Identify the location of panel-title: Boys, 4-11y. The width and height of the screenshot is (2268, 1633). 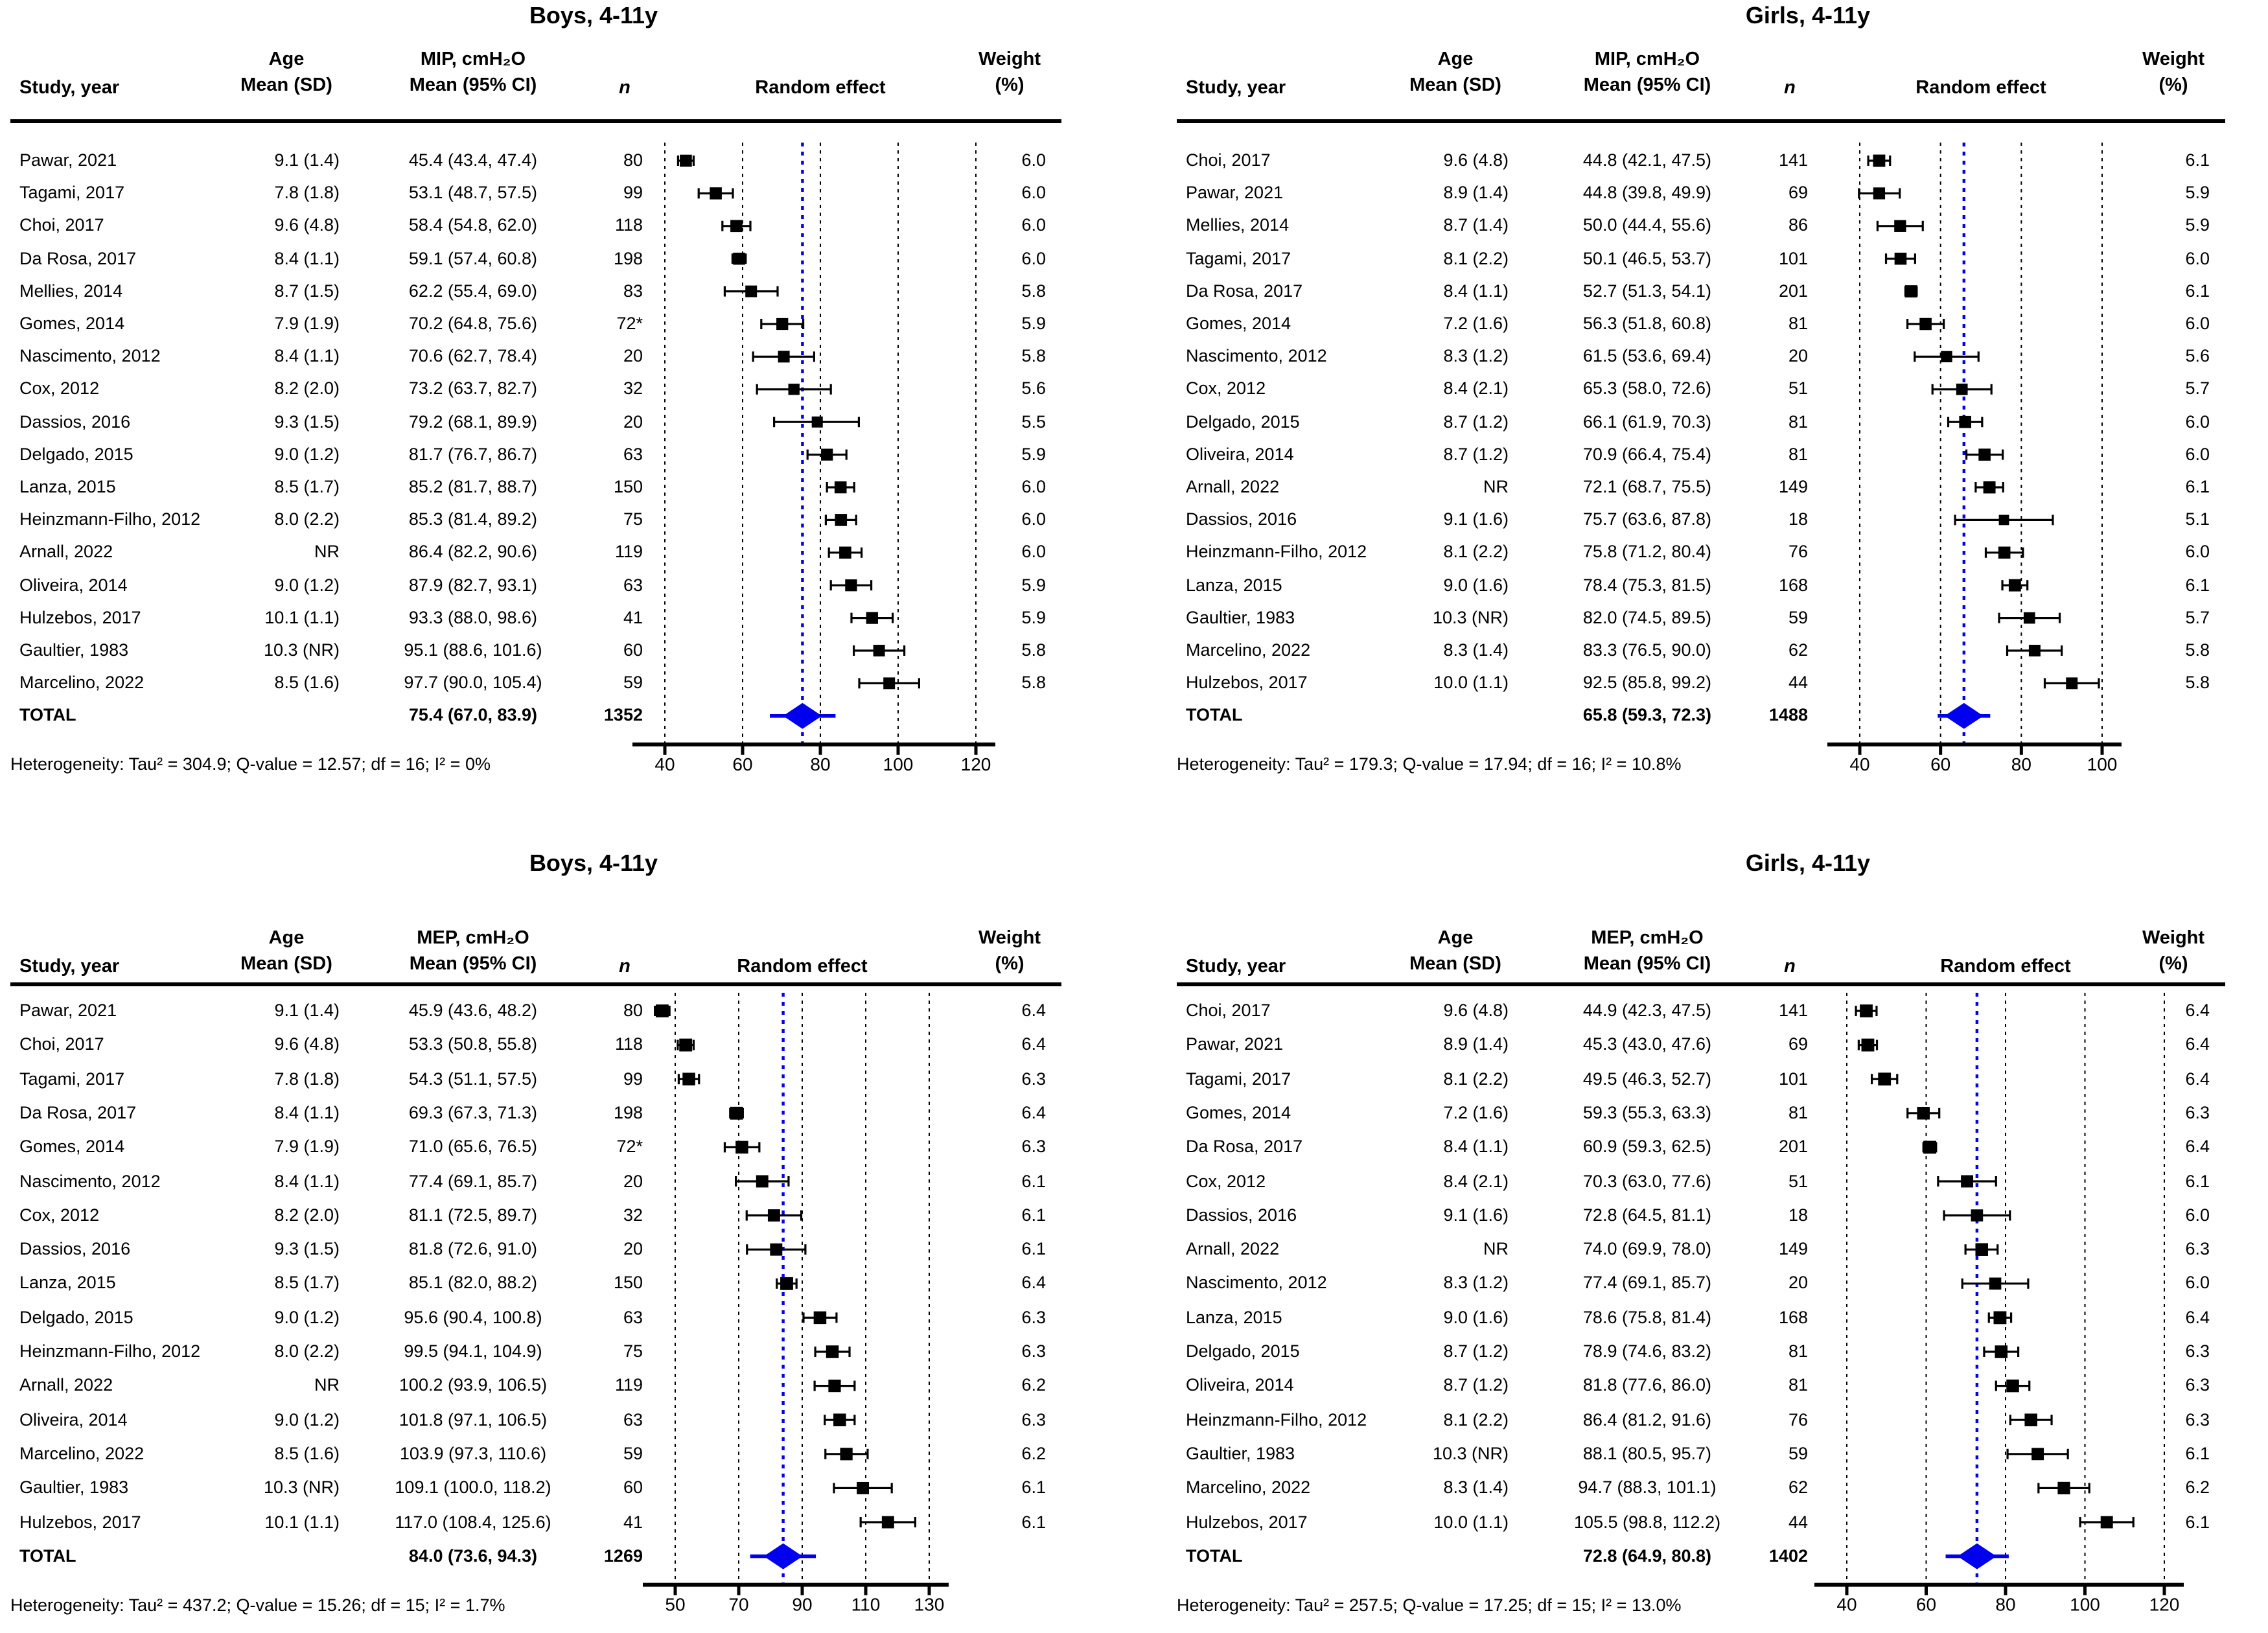
(593, 863).